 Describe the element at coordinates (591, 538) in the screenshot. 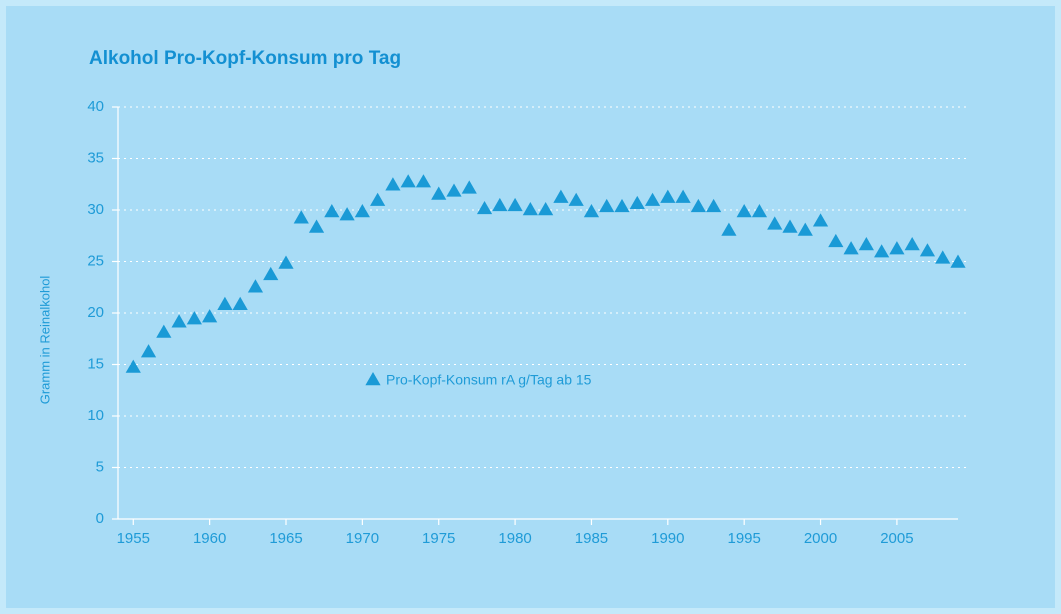

I see `x-tick-label: 1985` at that location.